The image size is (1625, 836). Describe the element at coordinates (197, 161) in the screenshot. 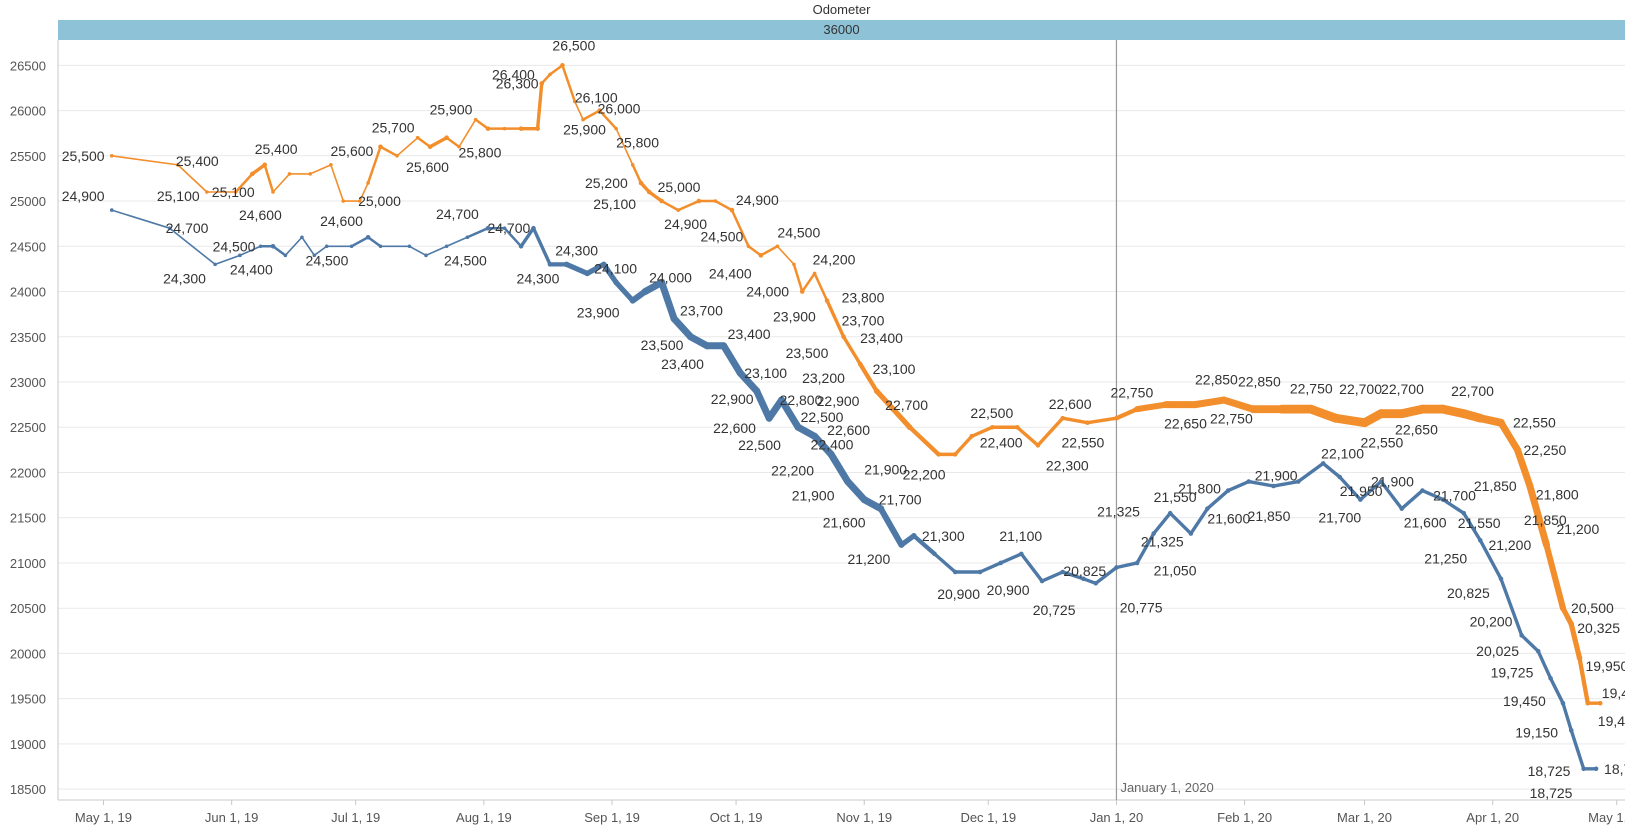

I see `data-label: 25,400` at that location.